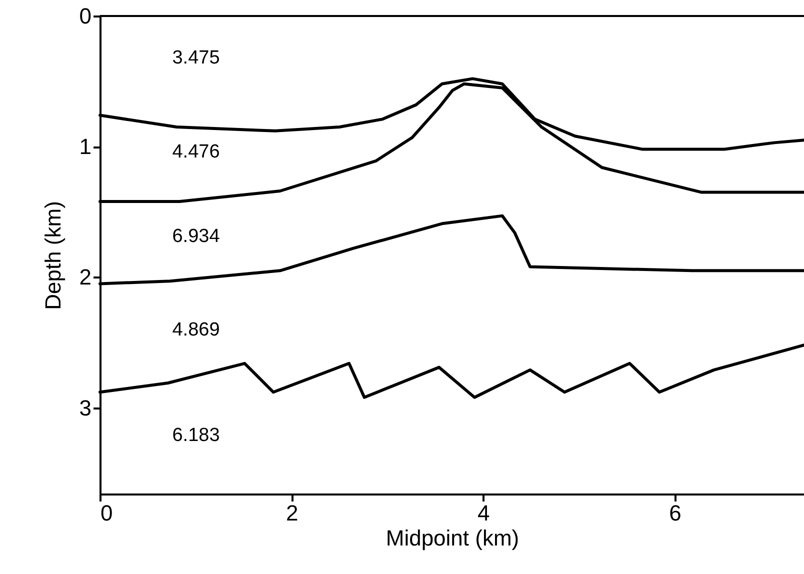 This screenshot has width=804, height=574. I want to click on annotation: 6.934, so click(196, 237).